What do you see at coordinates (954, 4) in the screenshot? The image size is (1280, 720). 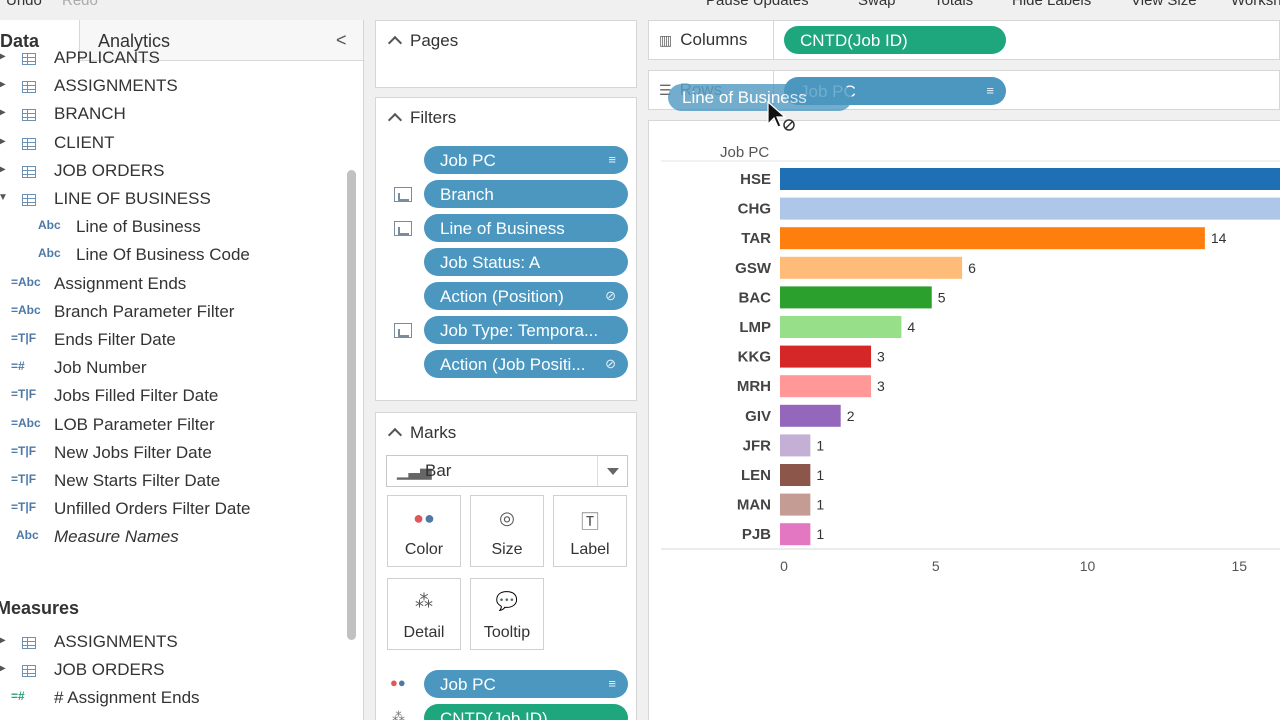 I see `totals-button: Totals` at bounding box center [954, 4].